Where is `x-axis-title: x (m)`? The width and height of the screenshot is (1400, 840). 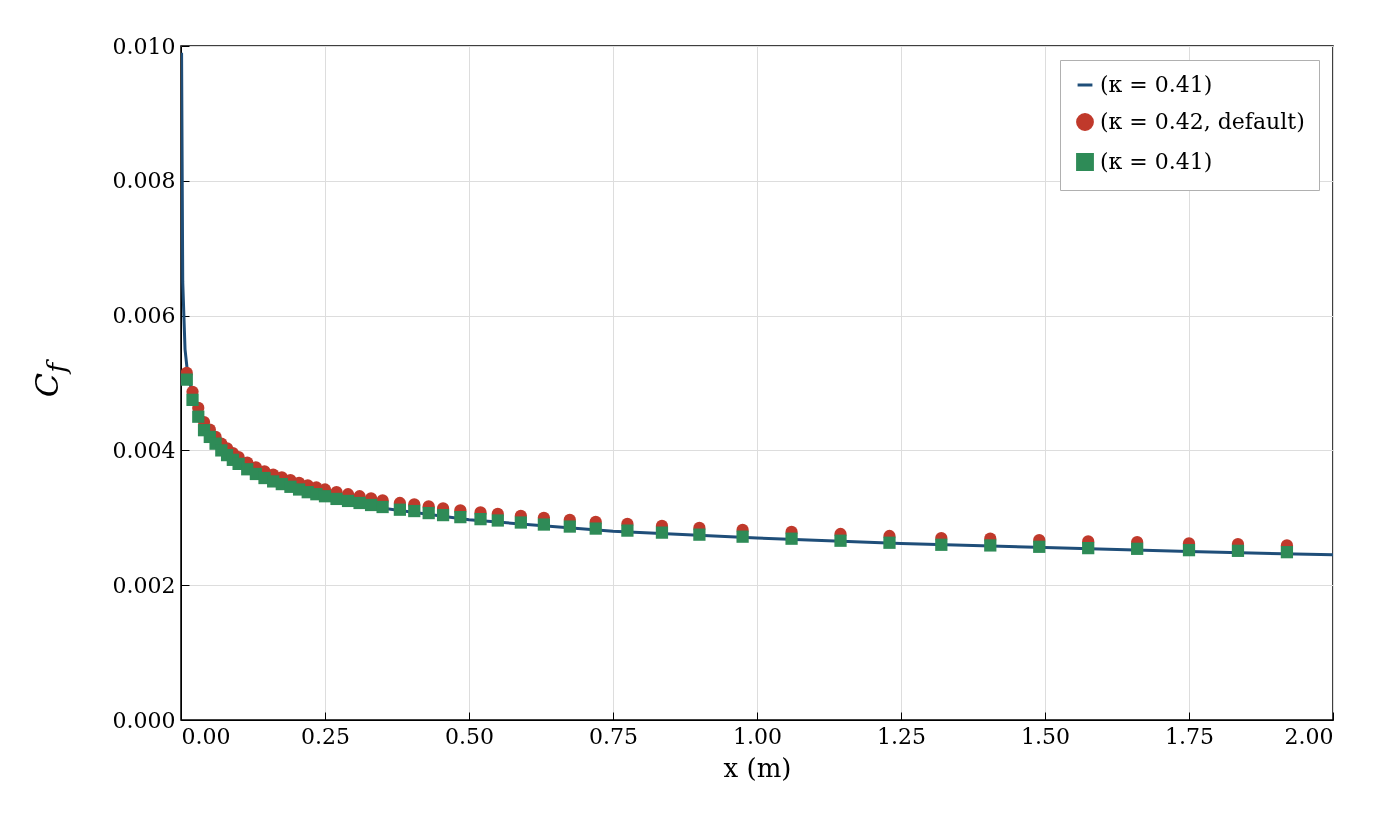 x-axis-title: x (m) is located at coordinates (757, 767).